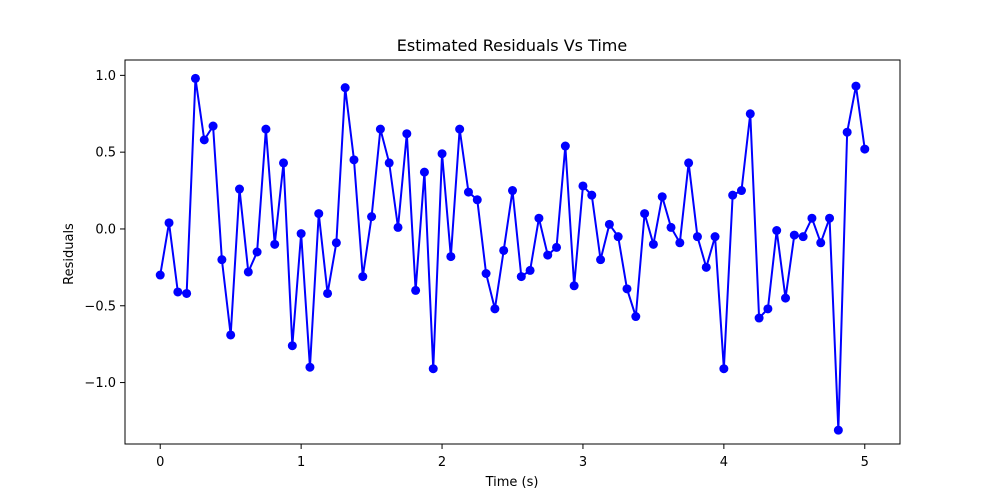 This screenshot has height=500, width=1000. What do you see at coordinates (160, 462) in the screenshot?
I see `x-tick-label: 0` at bounding box center [160, 462].